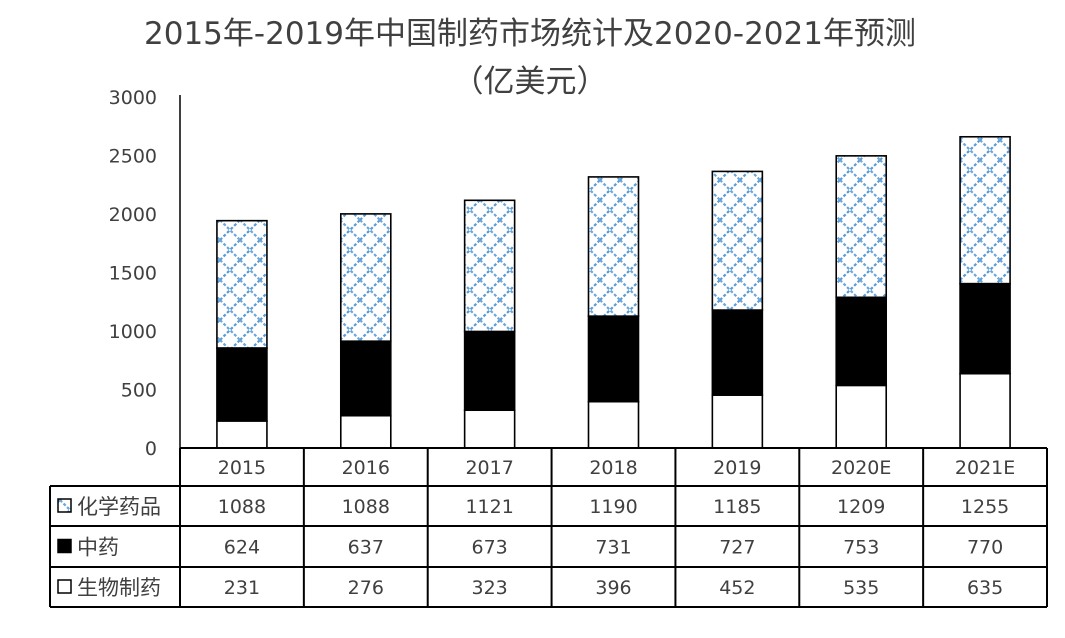 This screenshot has width=1065, height=638. Describe the element at coordinates (119, 507) in the screenshot. I see `legend-label: 化学药品` at that location.